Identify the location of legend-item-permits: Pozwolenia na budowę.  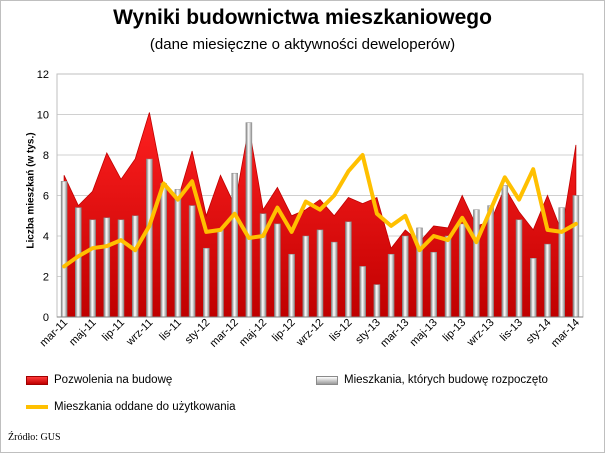
(99, 380).